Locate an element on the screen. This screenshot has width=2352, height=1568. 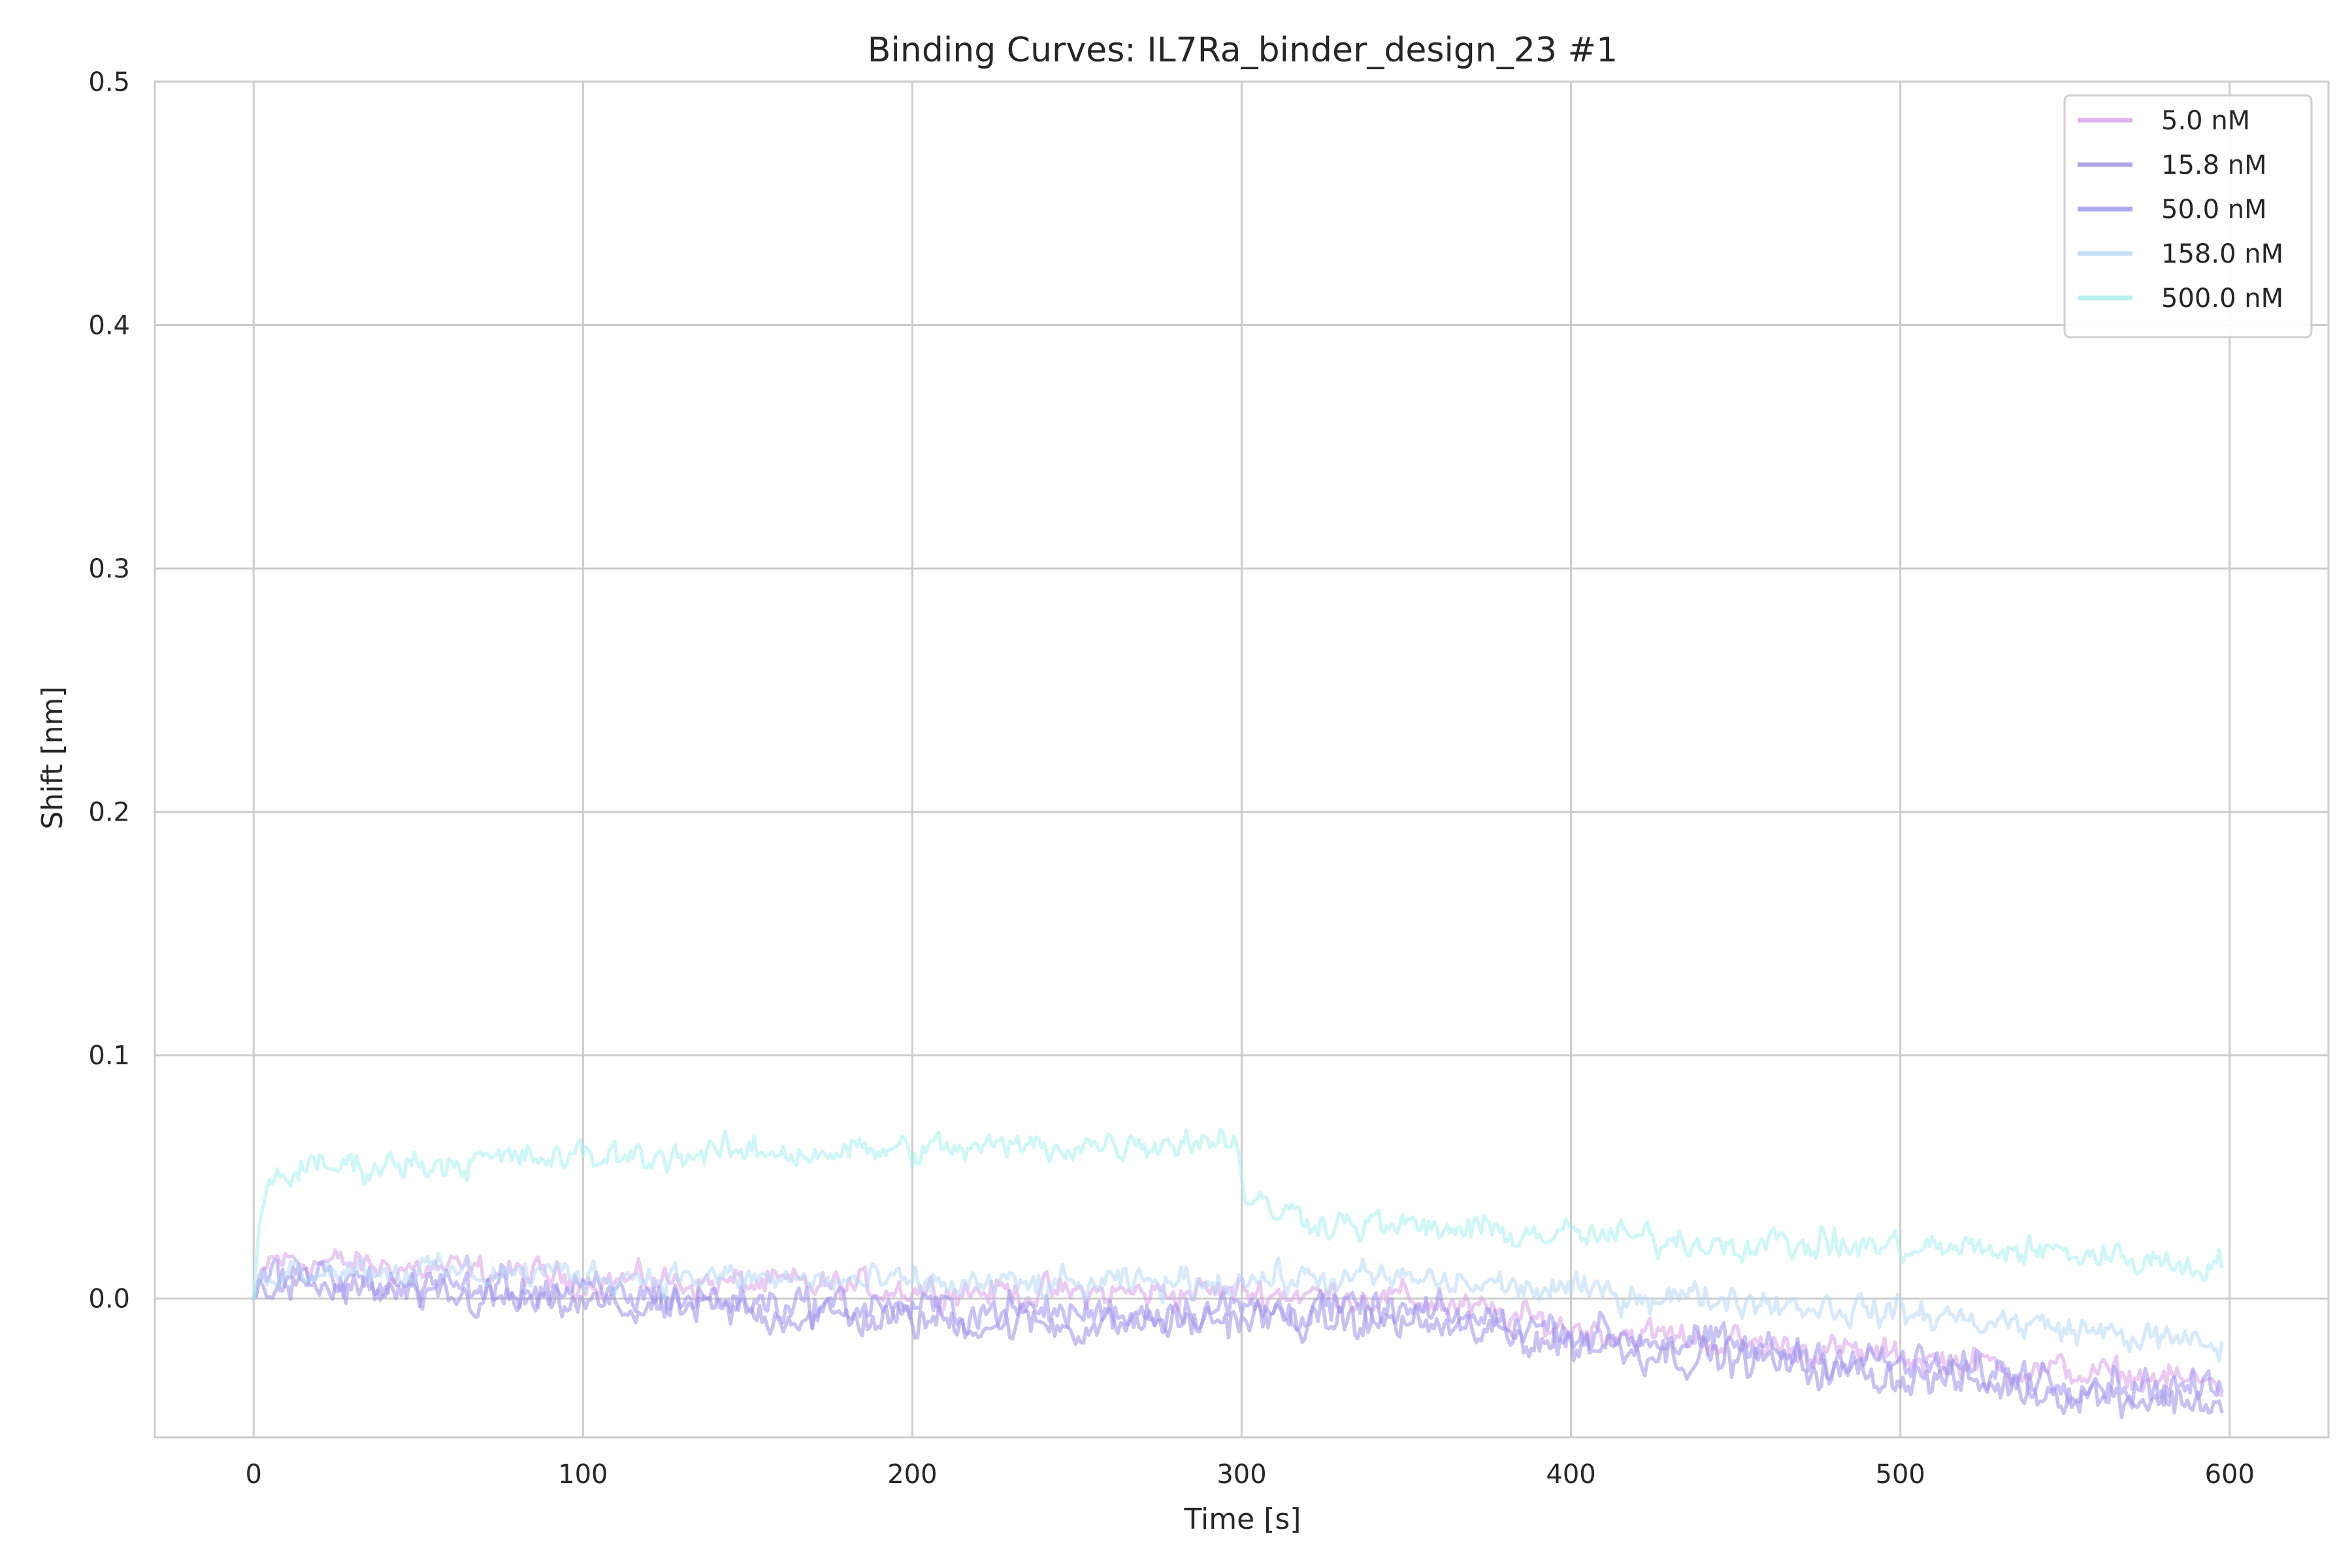
x-axis-label: Time [s] is located at coordinates (1242, 1519).